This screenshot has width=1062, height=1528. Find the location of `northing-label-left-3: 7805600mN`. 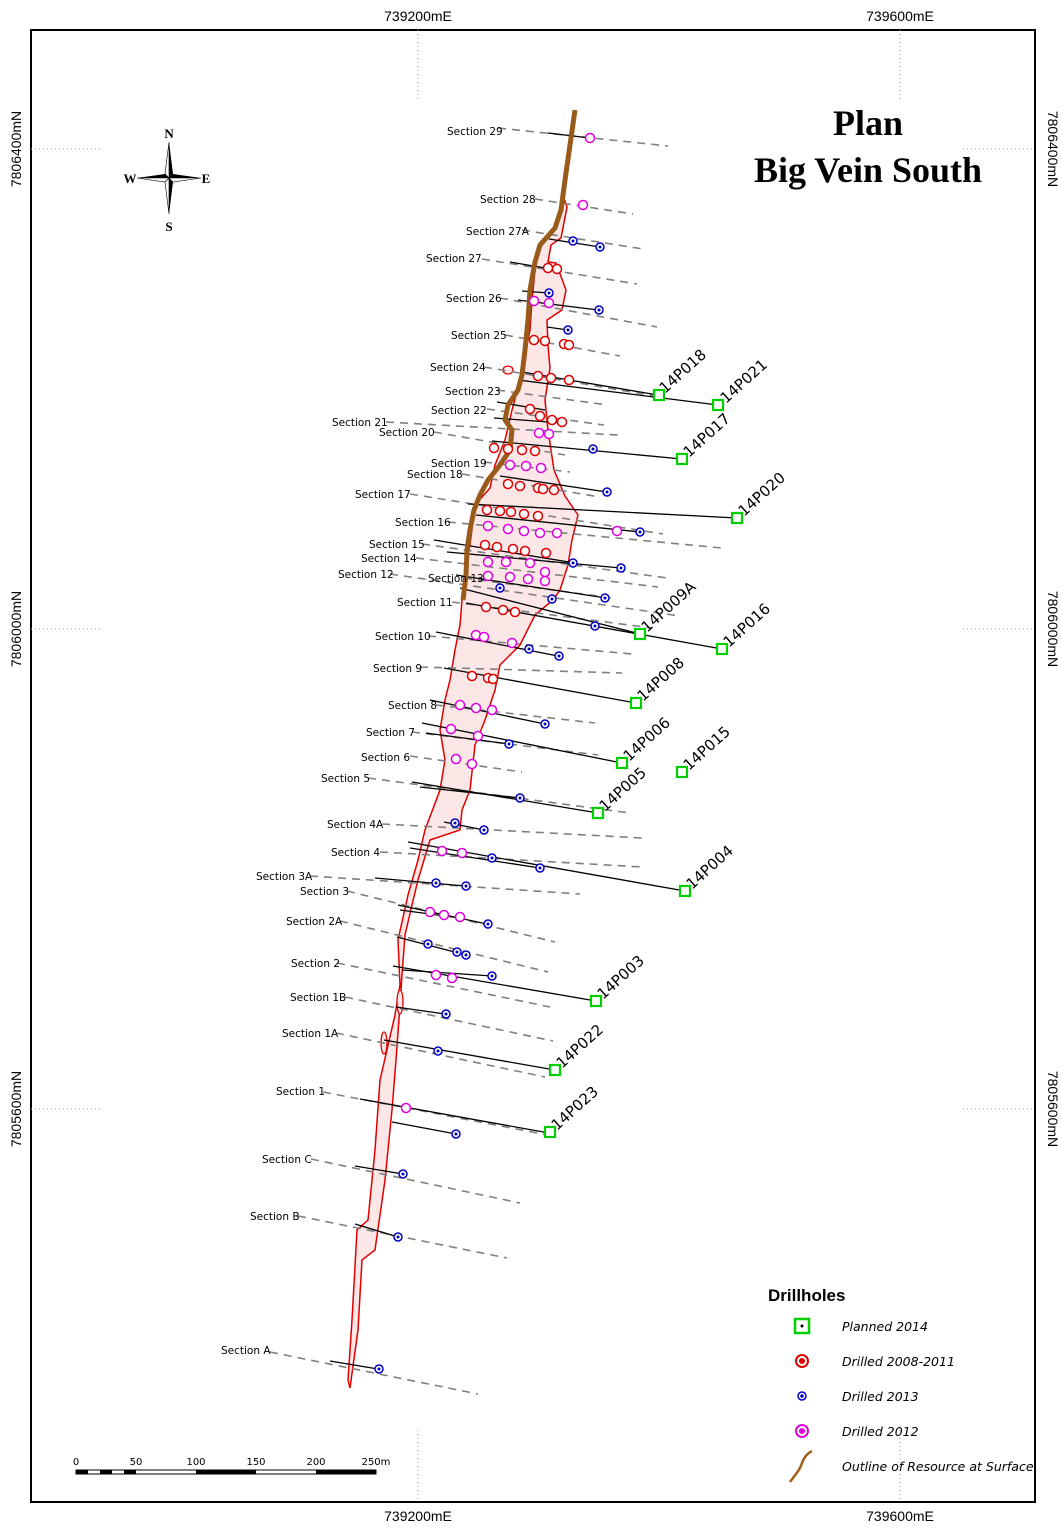

northing-label-left-3: 7805600mN is located at coordinates (16, 1109).